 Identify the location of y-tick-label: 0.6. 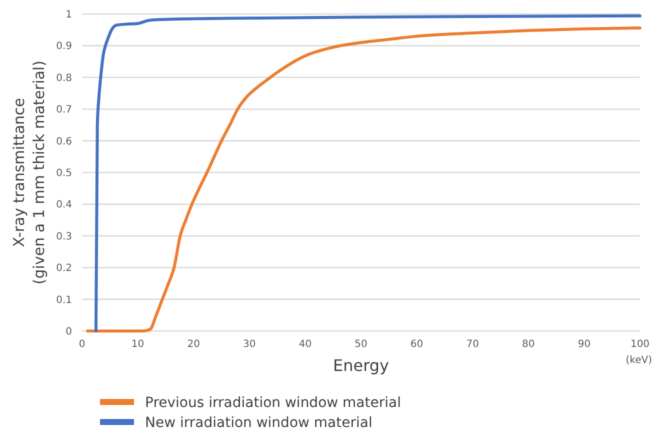
(64, 142).